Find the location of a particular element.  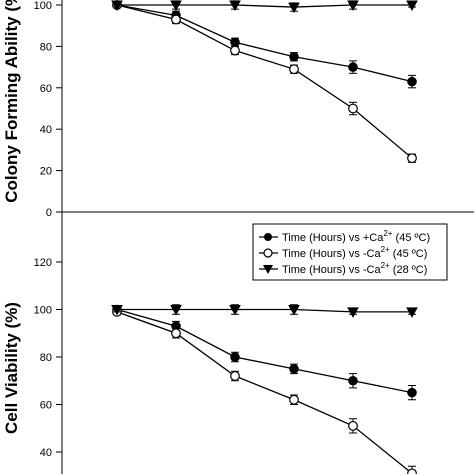

bottom-y-ticks: 40 60 80 100 120 is located at coordinates (48, 358).